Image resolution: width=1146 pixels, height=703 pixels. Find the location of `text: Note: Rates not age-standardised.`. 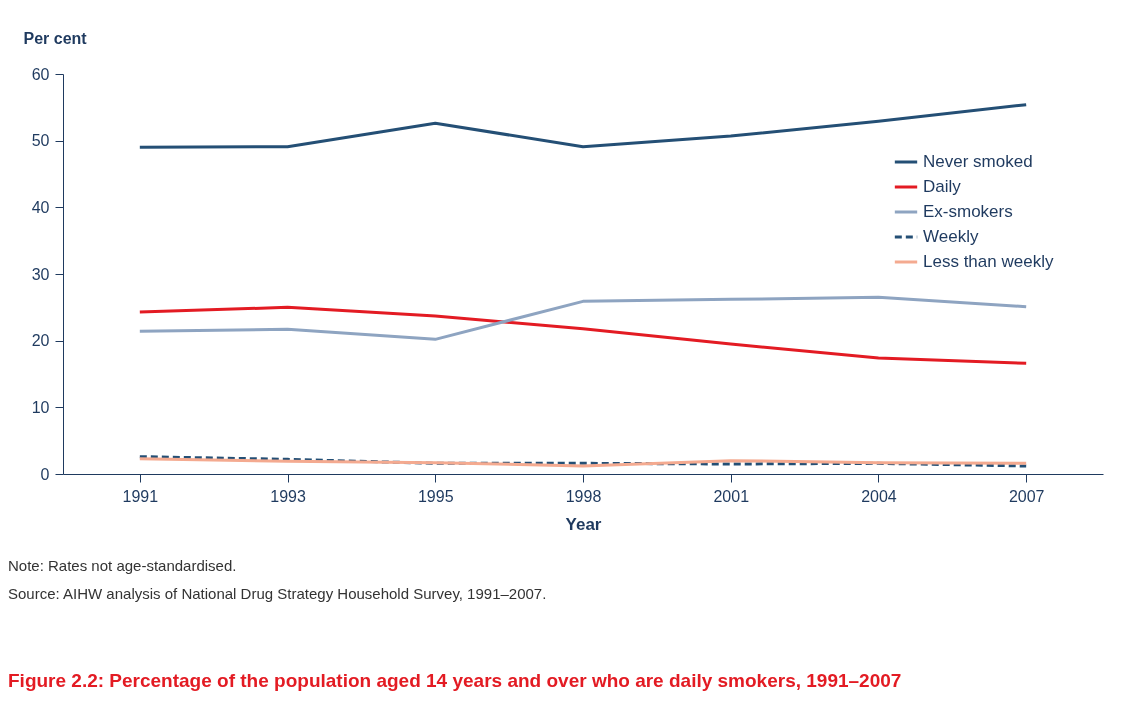

text: Note: Rates not age-standardised. is located at coordinates (122, 565).